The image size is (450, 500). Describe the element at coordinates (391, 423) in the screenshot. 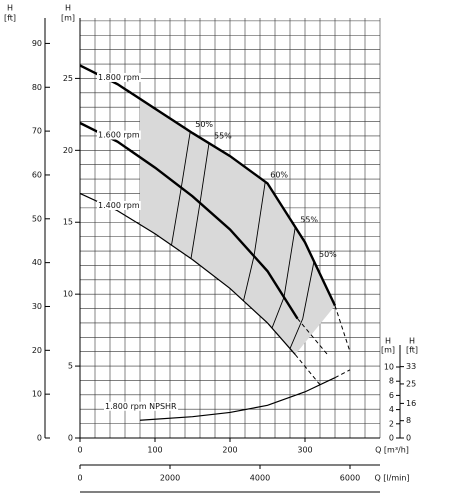

I see `npsh-tick-label: 2` at that location.